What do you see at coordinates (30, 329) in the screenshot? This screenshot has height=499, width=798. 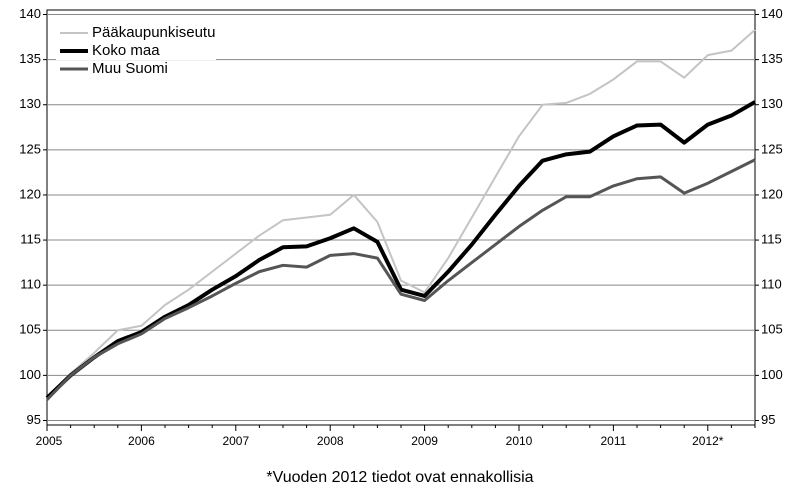 I see `y-tick-label: 105` at bounding box center [30, 329].